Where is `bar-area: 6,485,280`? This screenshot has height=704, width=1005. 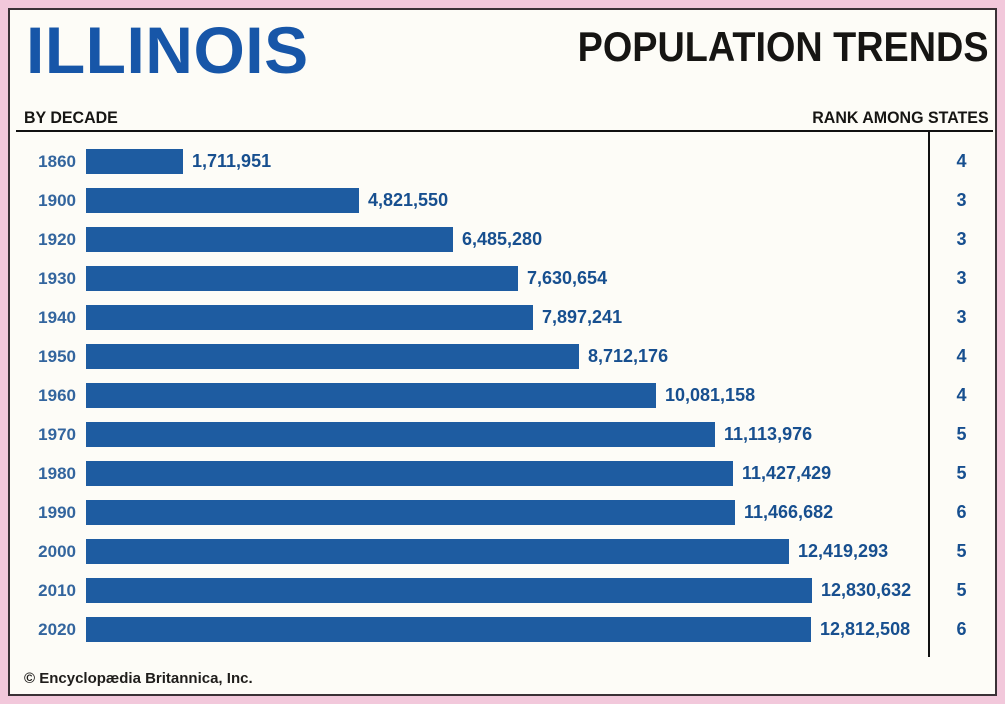 bar-area: 6,485,280 is located at coordinates (507, 239).